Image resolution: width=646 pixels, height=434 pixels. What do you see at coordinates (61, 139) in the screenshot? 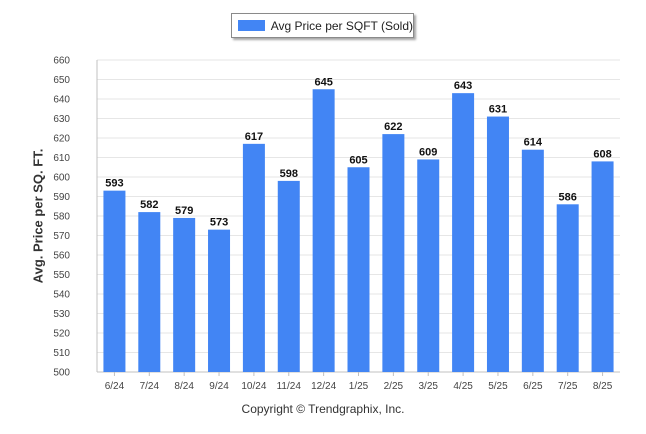
I see `y-tick-label: 620` at bounding box center [61, 139].